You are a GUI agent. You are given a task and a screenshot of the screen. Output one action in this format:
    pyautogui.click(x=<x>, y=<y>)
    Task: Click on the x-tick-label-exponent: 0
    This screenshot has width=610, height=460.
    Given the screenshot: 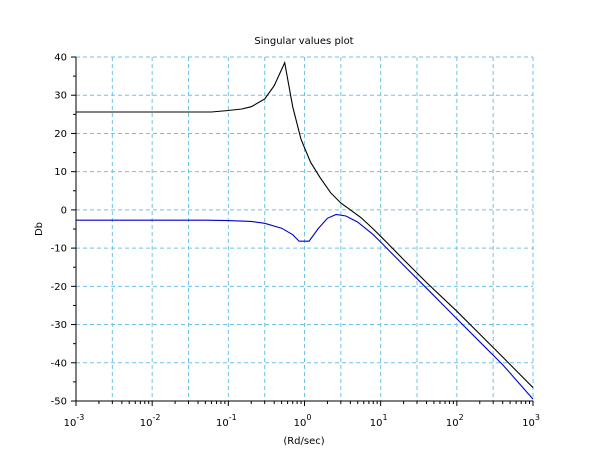 What is the action you would take?
    pyautogui.click(x=308, y=417)
    